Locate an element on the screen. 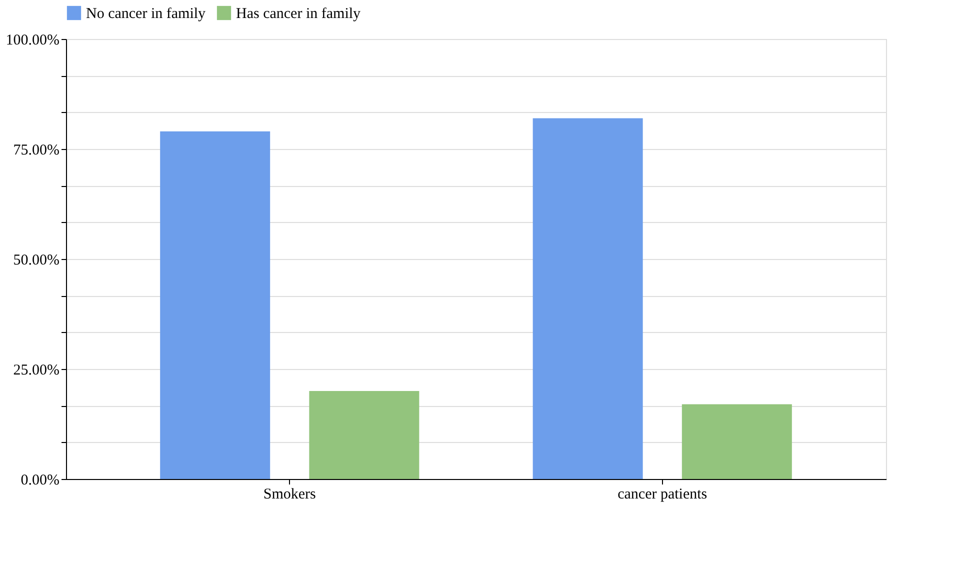 This screenshot has height=586, width=968. y-tick-label: 75.00% is located at coordinates (36, 150).